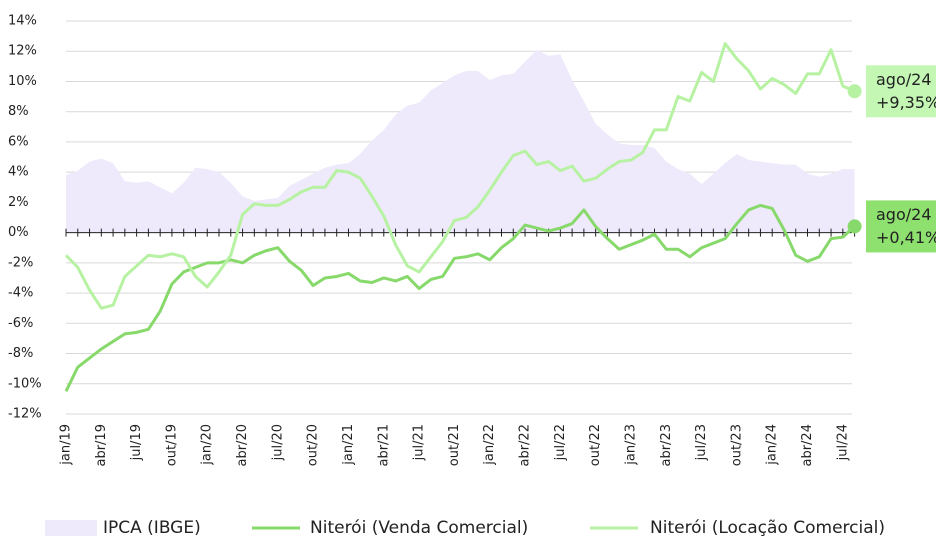 This screenshot has width=936, height=536. I want to click on x-tick-label: jan/22, so click(489, 445).